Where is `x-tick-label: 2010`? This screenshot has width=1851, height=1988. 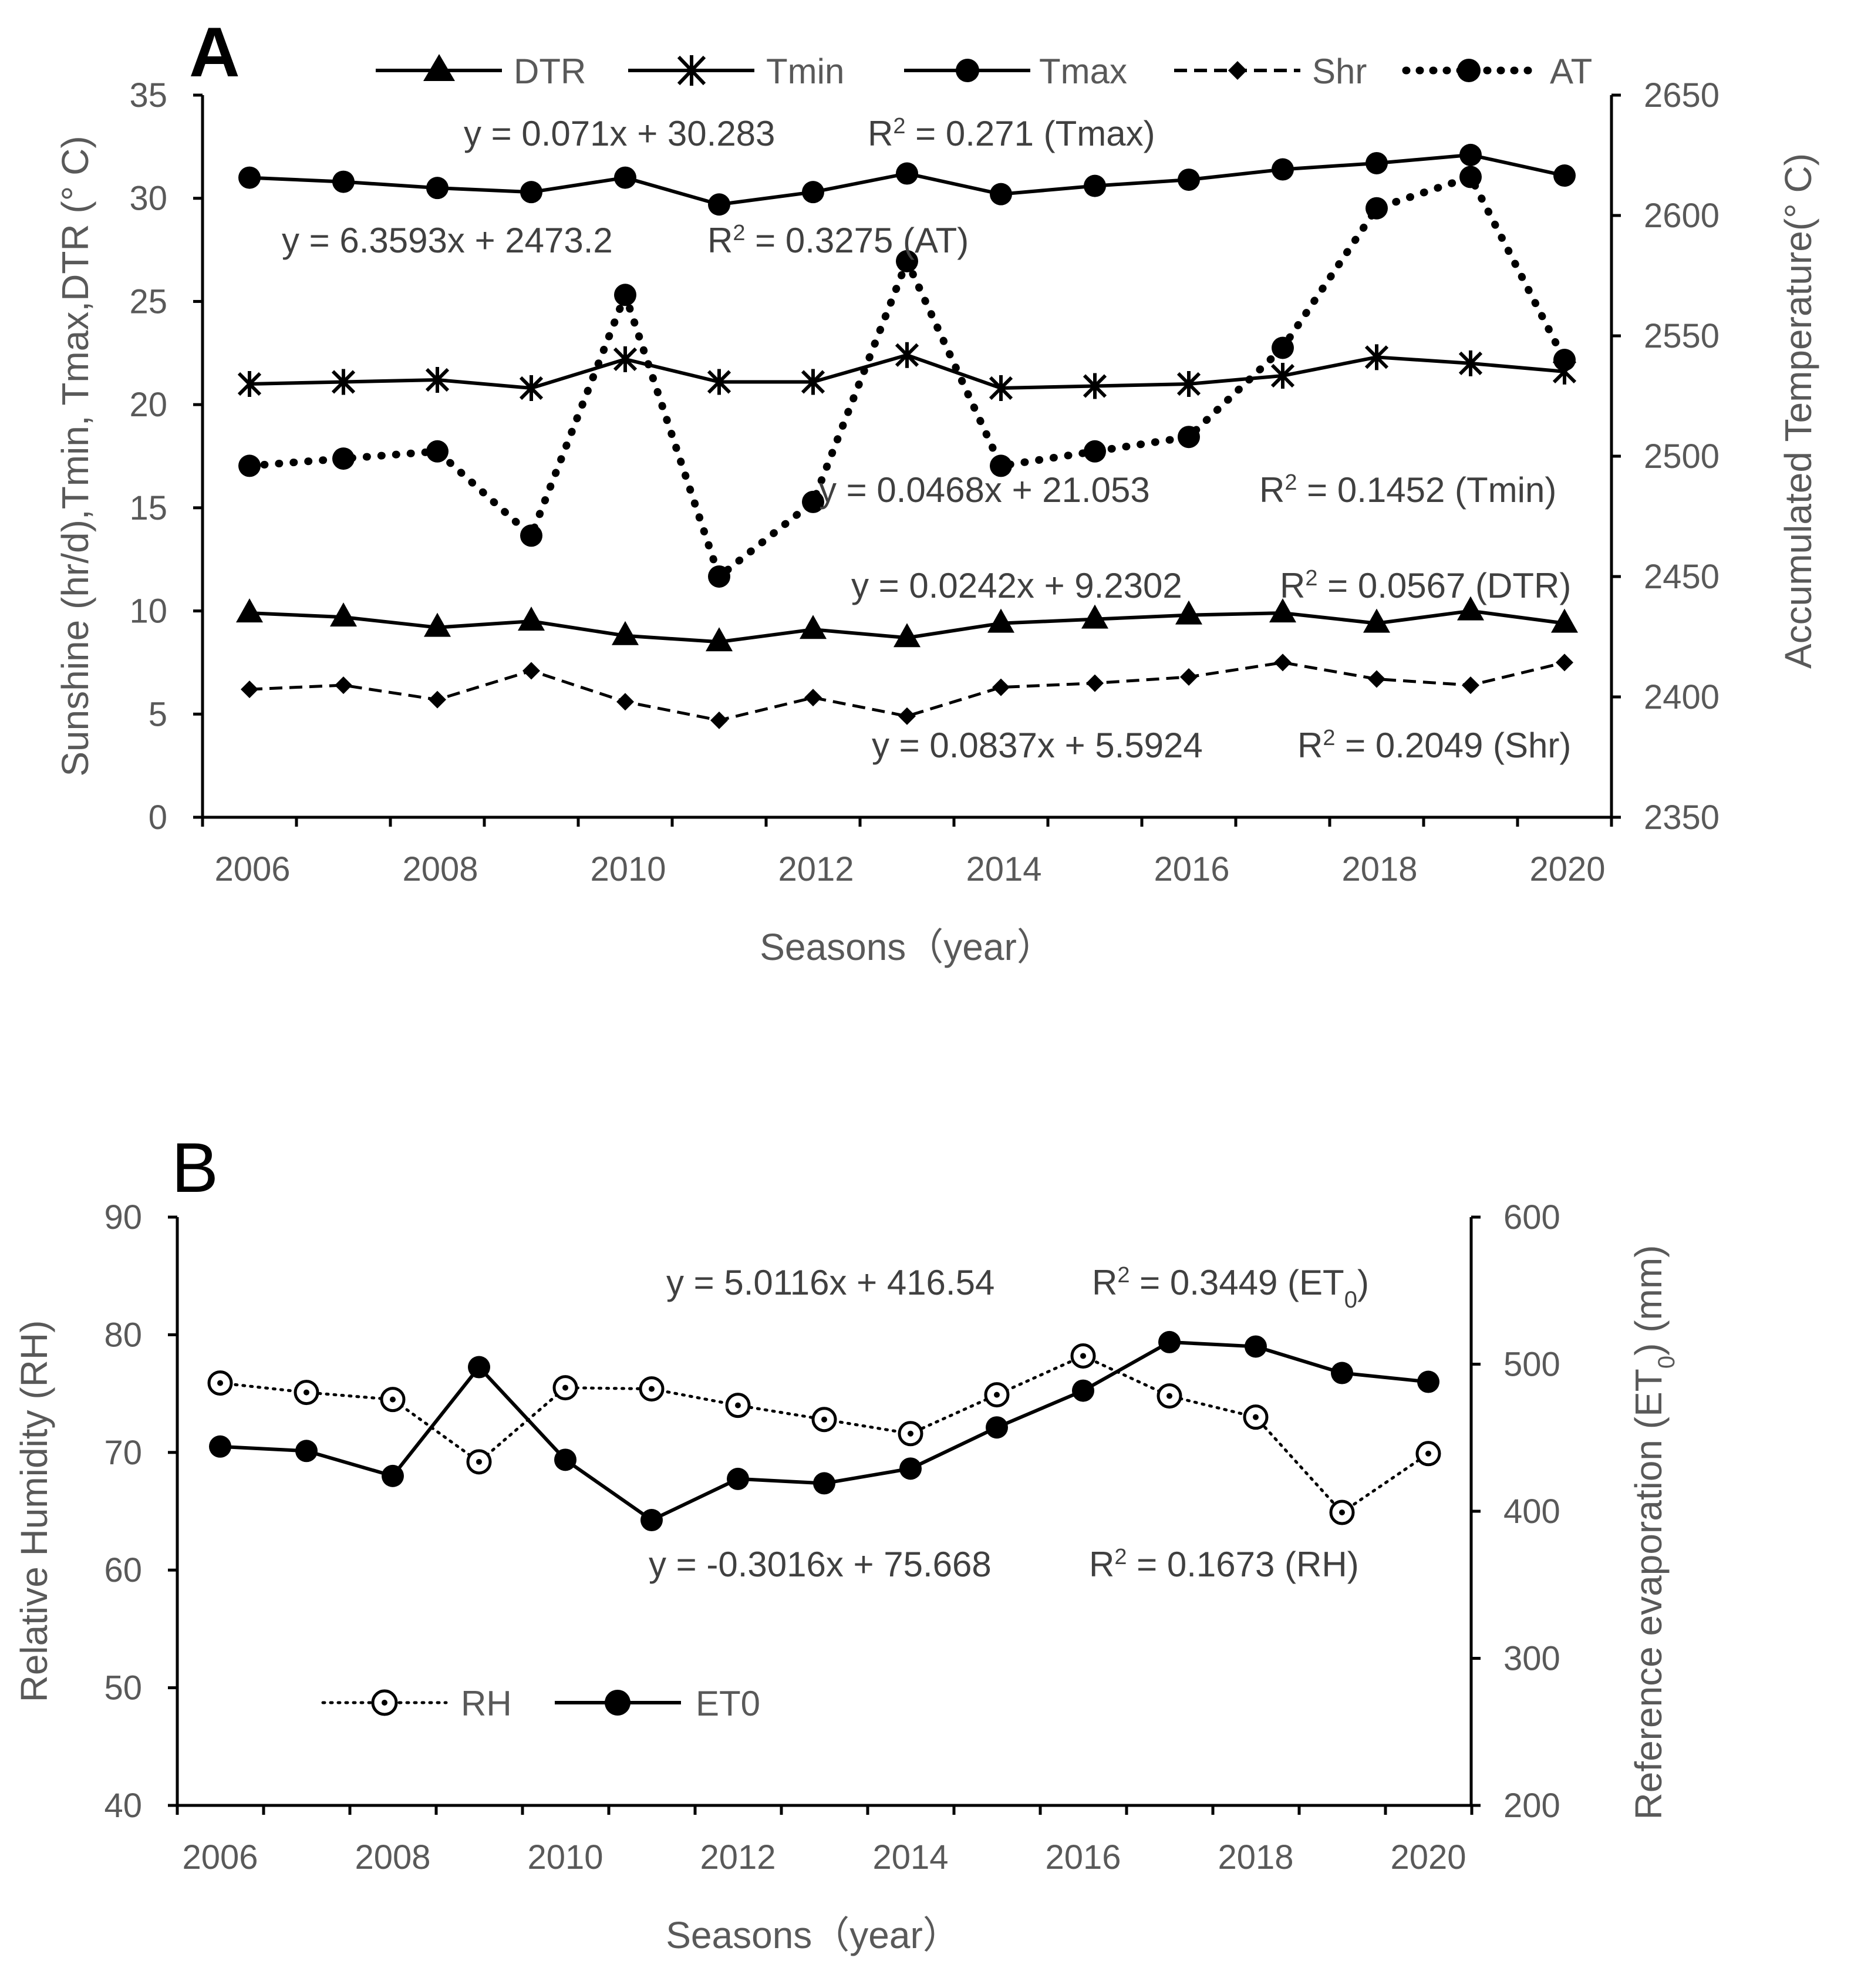 x-tick-label: 2010 is located at coordinates (628, 869).